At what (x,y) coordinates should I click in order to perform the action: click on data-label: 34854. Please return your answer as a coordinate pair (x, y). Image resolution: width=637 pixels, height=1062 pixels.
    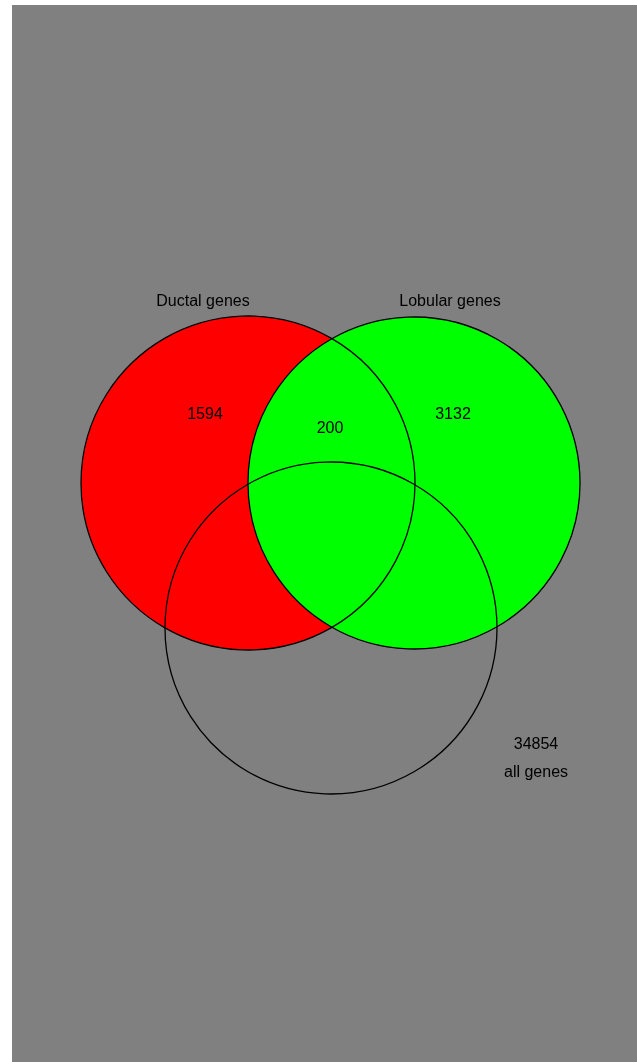
    Looking at the image, I should click on (536, 743).